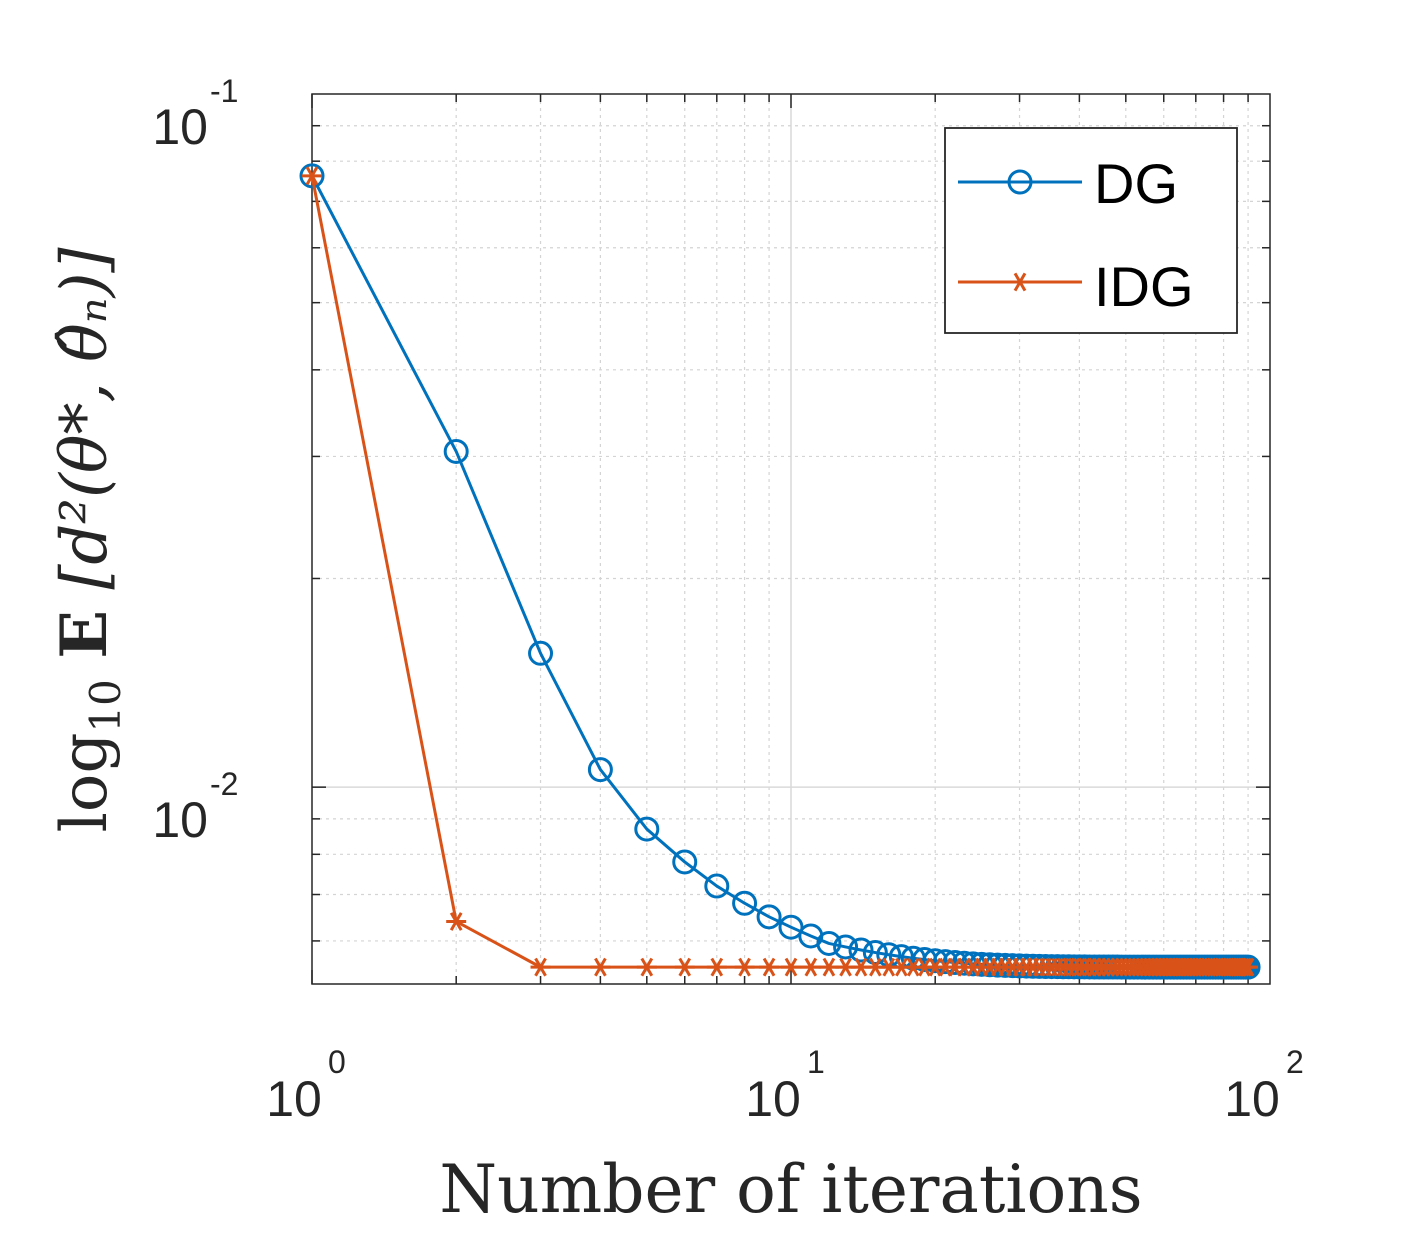  I want to click on y-tick-exponent: -1, so click(224, 91).